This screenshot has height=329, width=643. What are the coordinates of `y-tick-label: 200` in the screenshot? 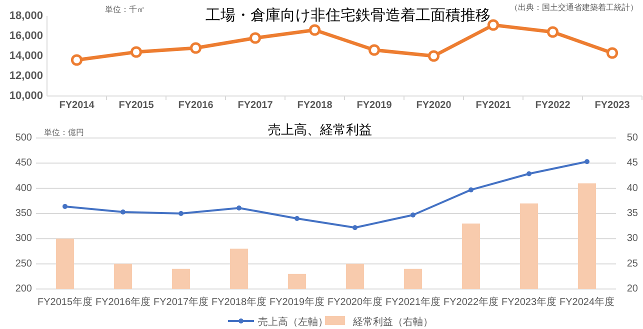 It's located at (23, 289).